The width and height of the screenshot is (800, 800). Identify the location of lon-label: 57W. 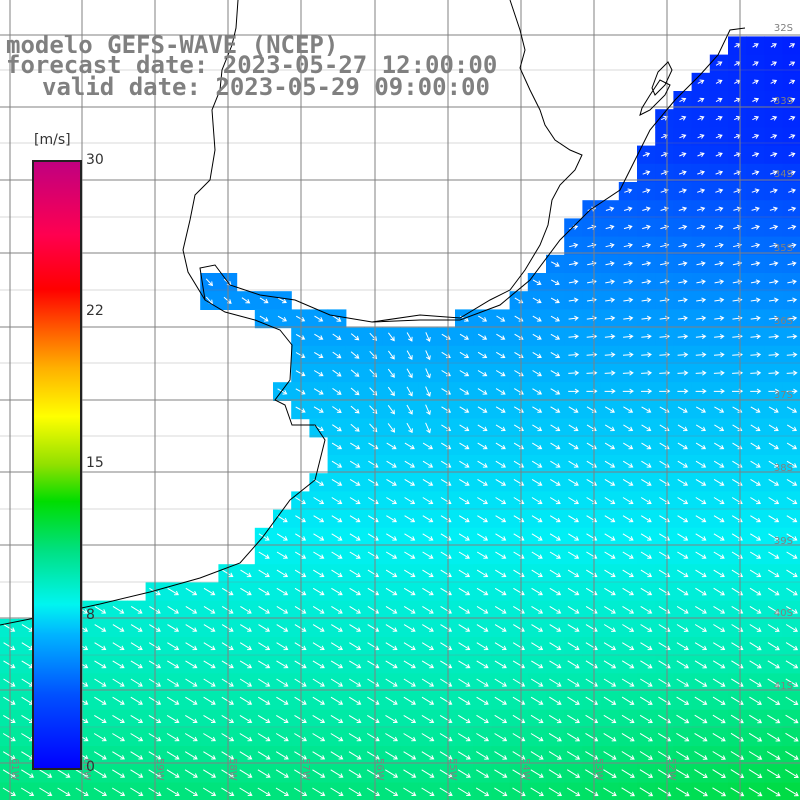
(305, 769).